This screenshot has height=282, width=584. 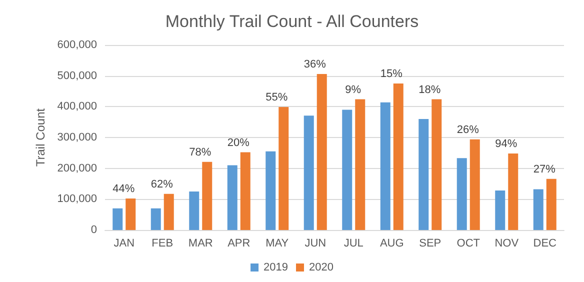 What do you see at coordinates (77, 45) in the screenshot?
I see `y-tick-label: 600,000` at bounding box center [77, 45].